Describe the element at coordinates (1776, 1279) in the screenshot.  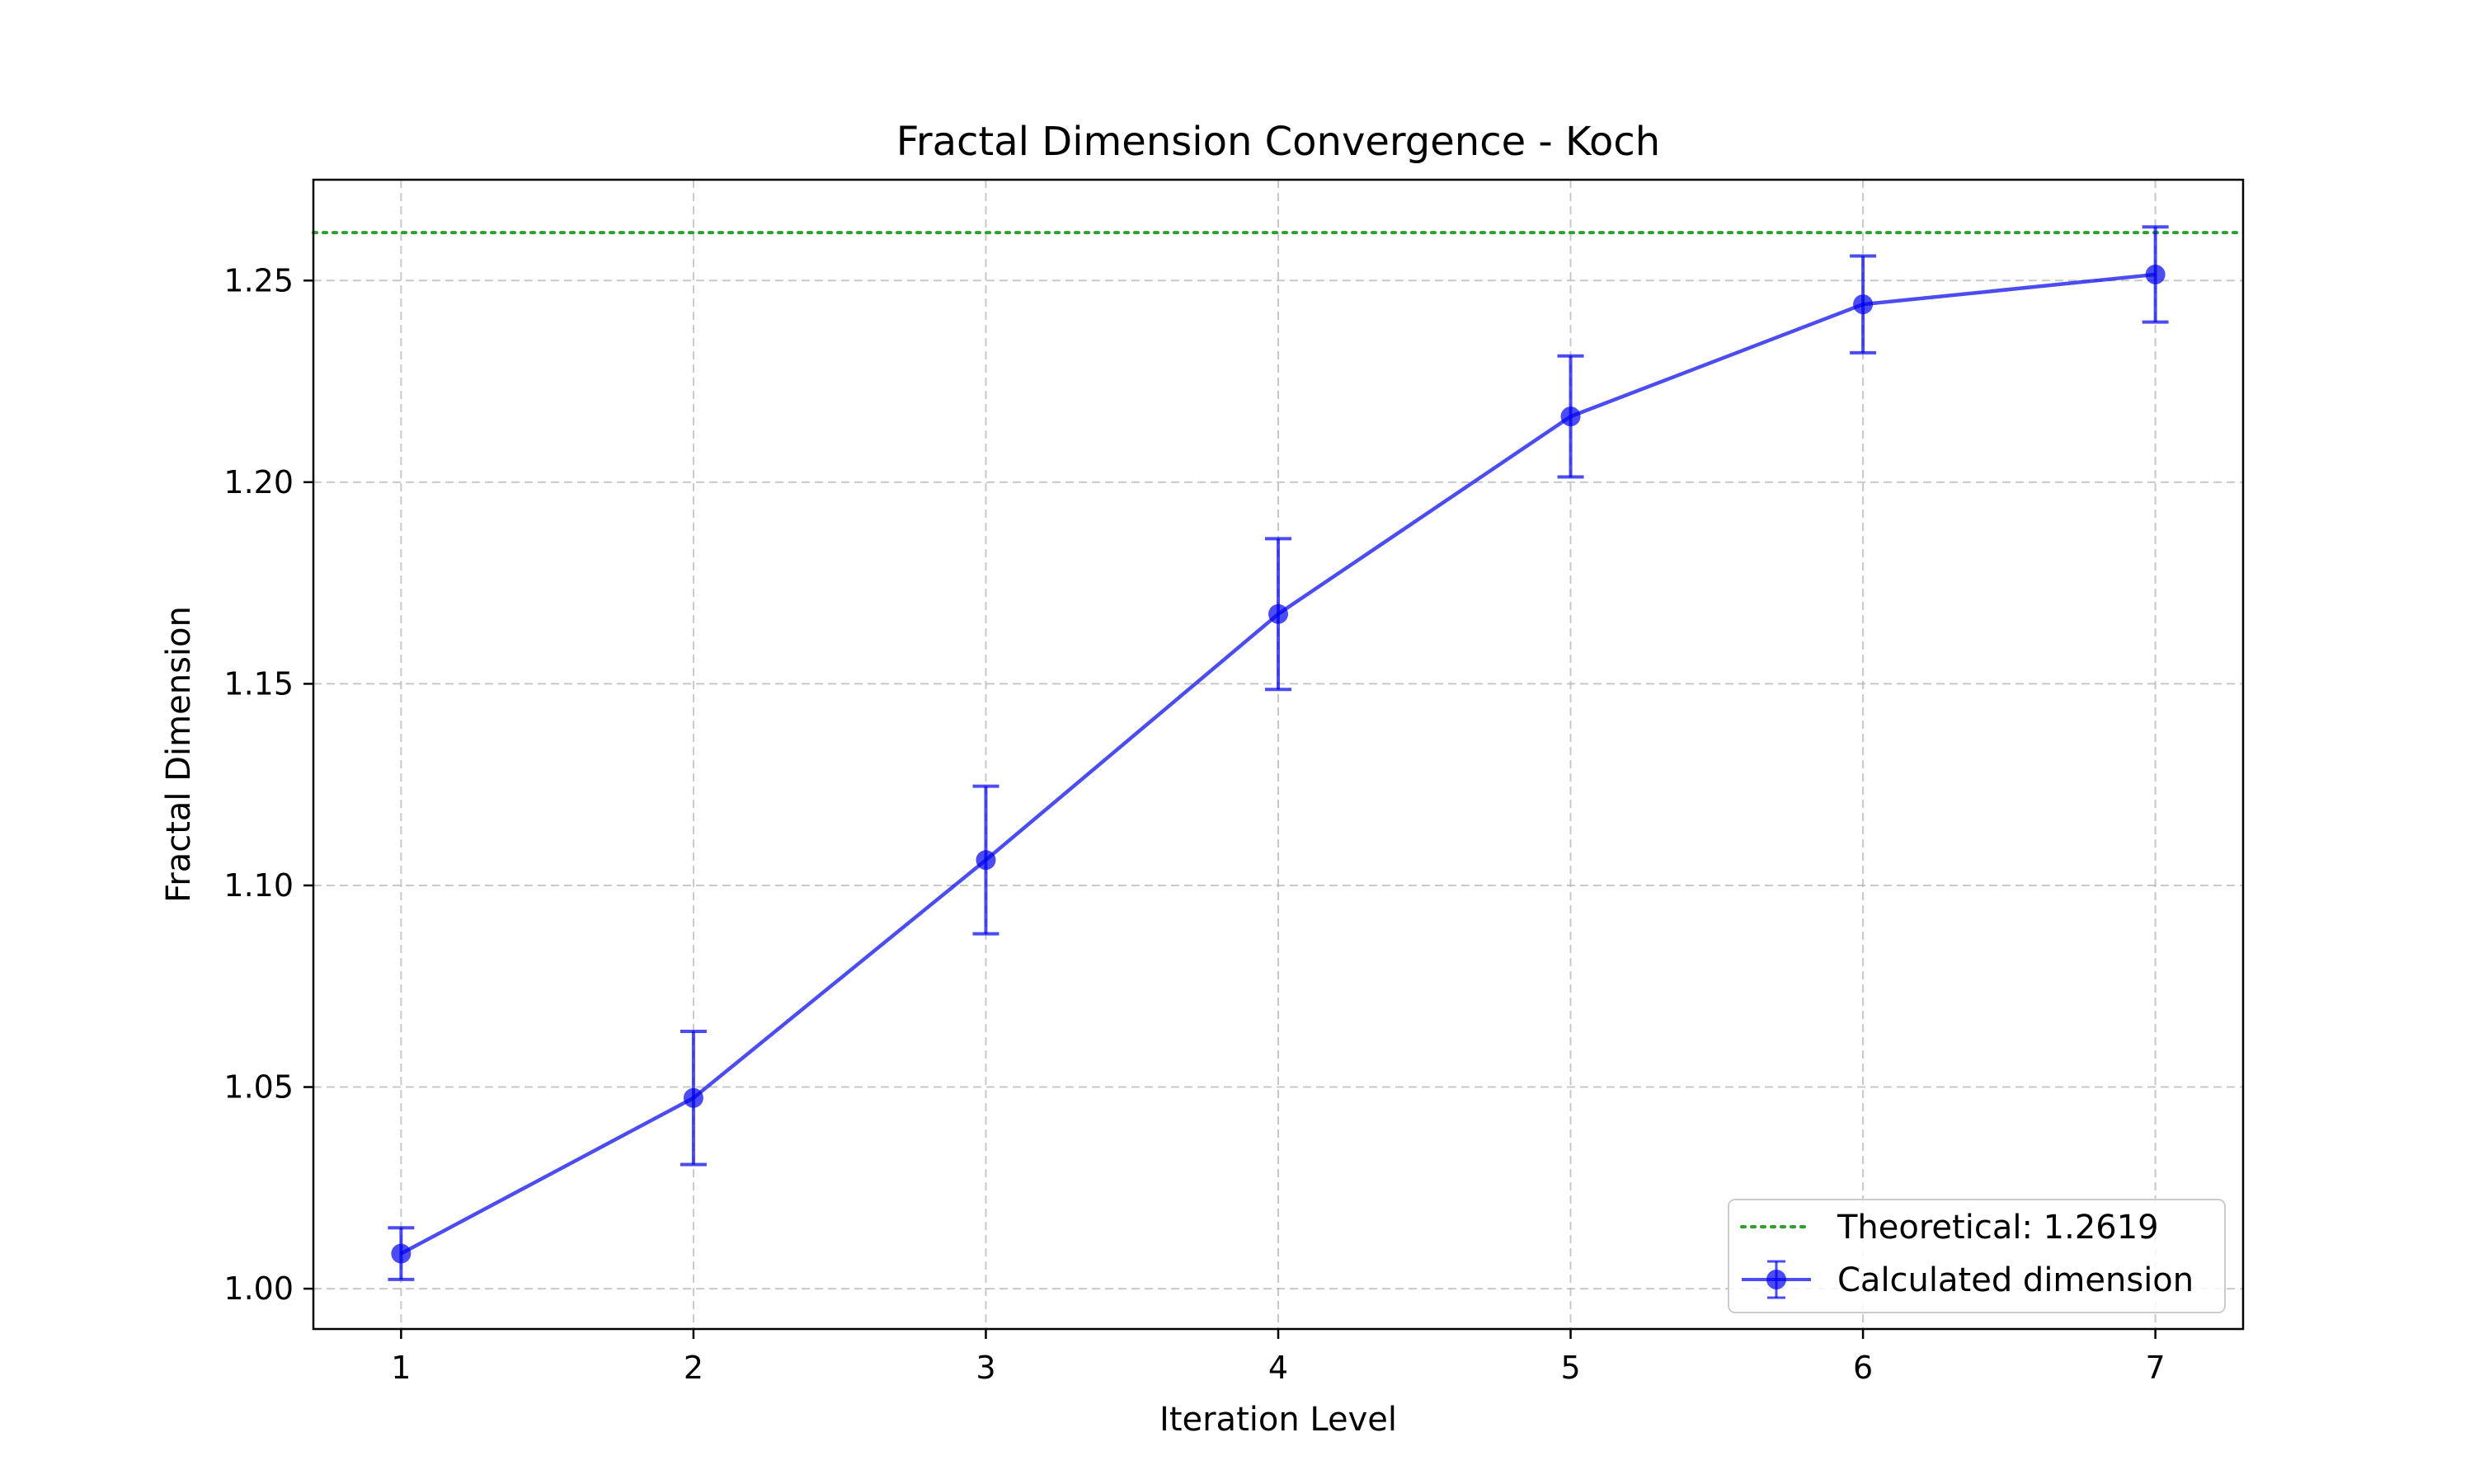
I see `legend-series-marker` at that location.